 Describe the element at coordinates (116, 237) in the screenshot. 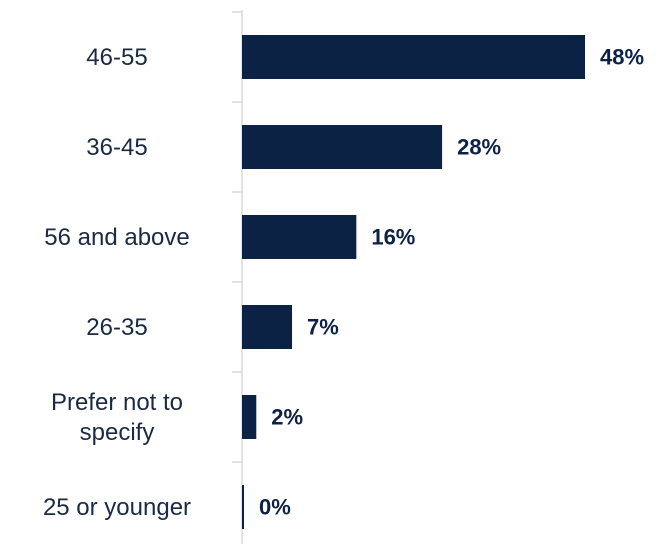

I see `category-label: 56 and above` at that location.